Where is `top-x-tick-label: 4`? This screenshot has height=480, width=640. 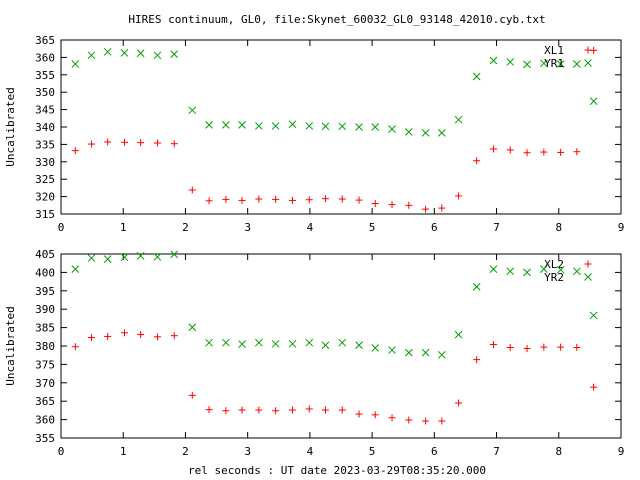 top-x-tick-label: 4 is located at coordinates (310, 227).